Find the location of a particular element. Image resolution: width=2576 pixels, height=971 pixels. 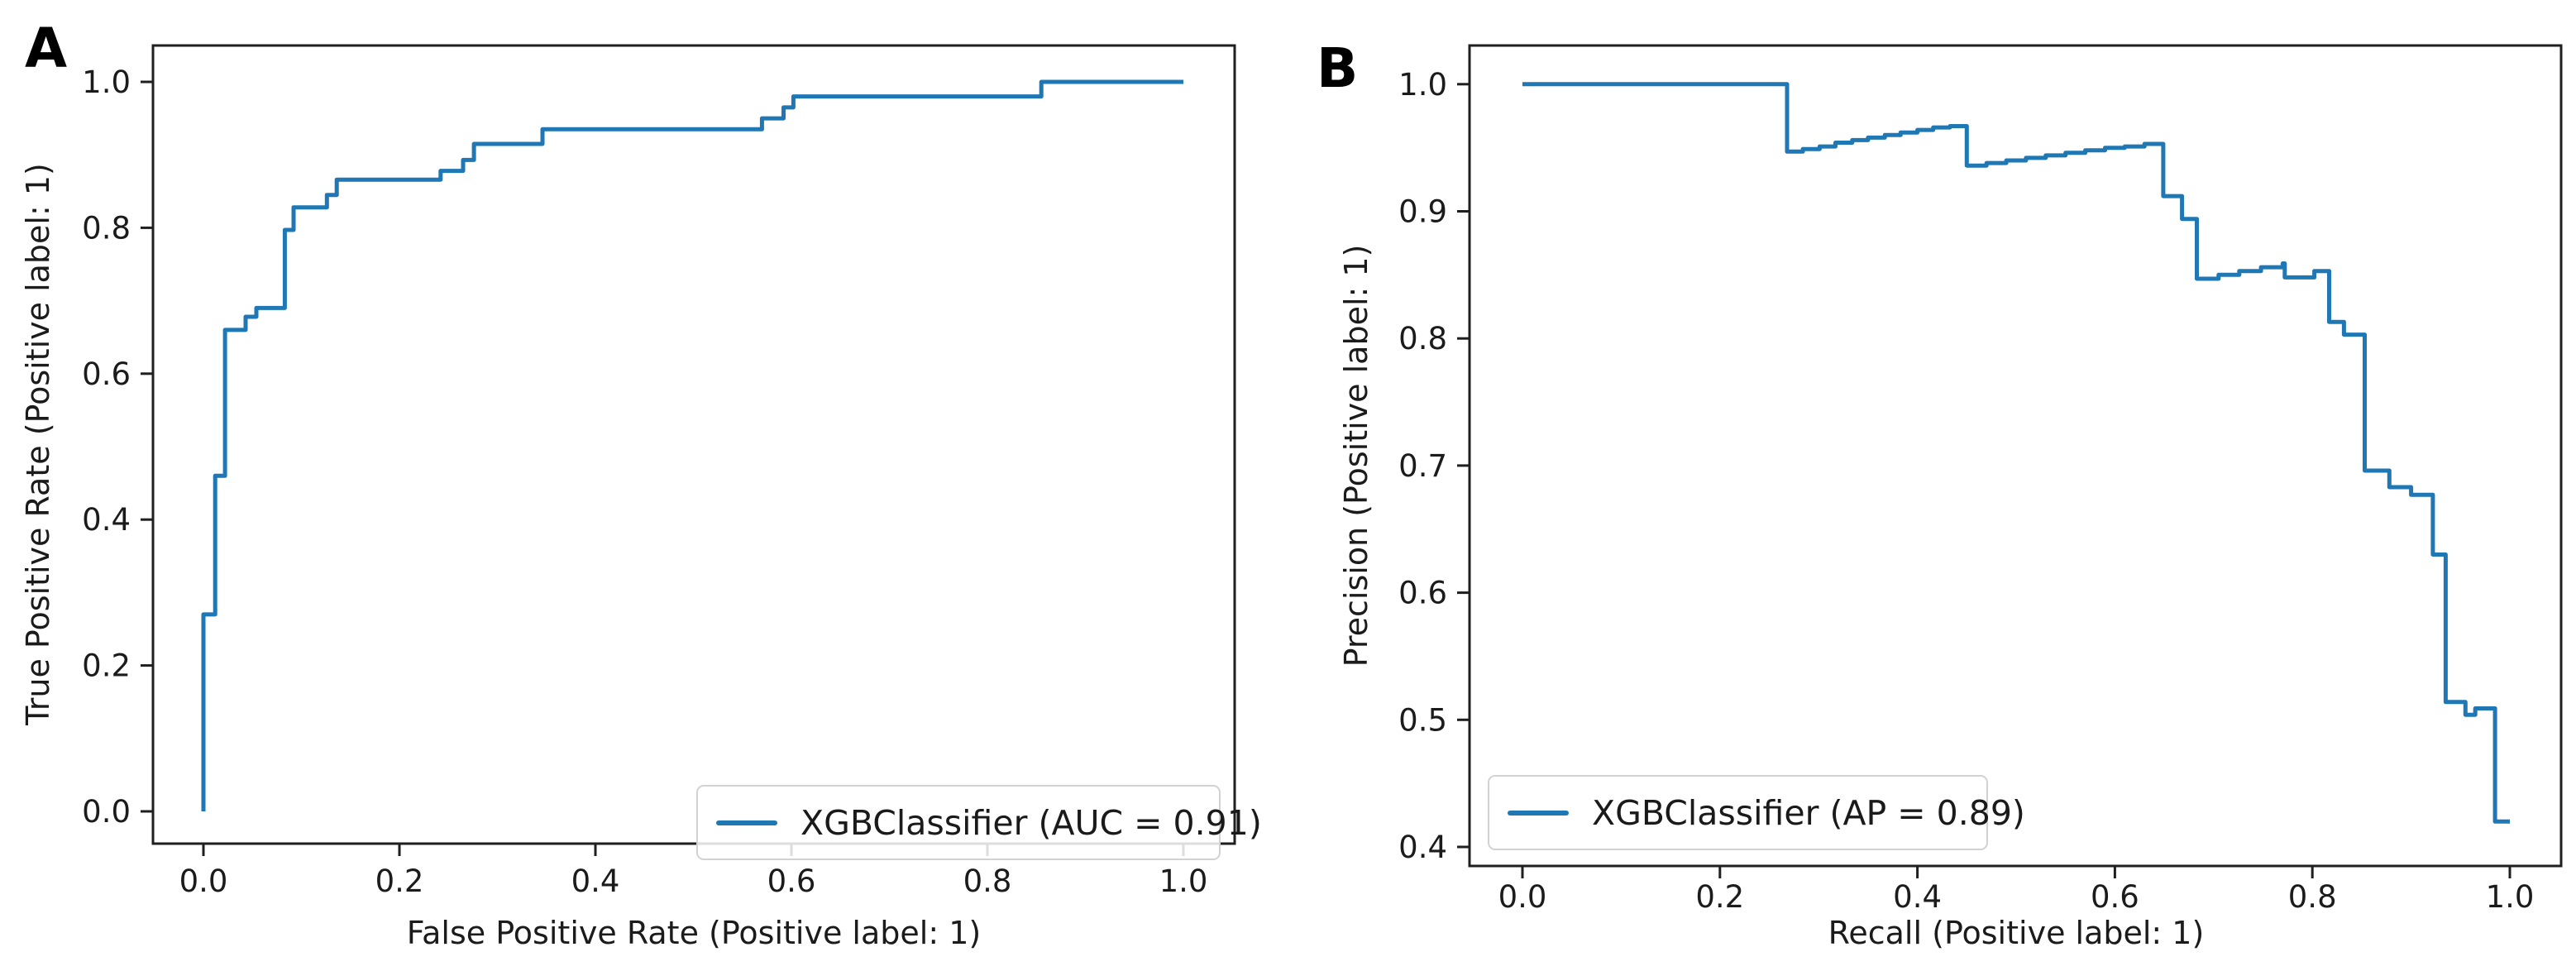

roc-legend-box: XGBClassifier (AUC = 0.91) is located at coordinates (979, 822).